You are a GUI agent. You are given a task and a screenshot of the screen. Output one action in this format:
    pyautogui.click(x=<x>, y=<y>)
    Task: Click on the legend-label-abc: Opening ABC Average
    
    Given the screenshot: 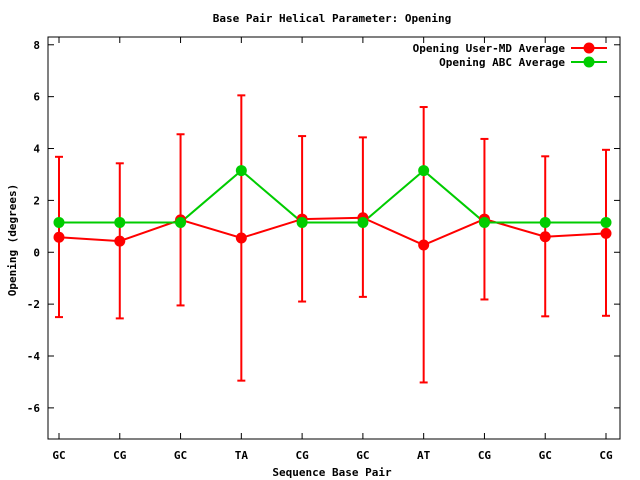 What is the action you would take?
    pyautogui.click(x=502, y=62)
    